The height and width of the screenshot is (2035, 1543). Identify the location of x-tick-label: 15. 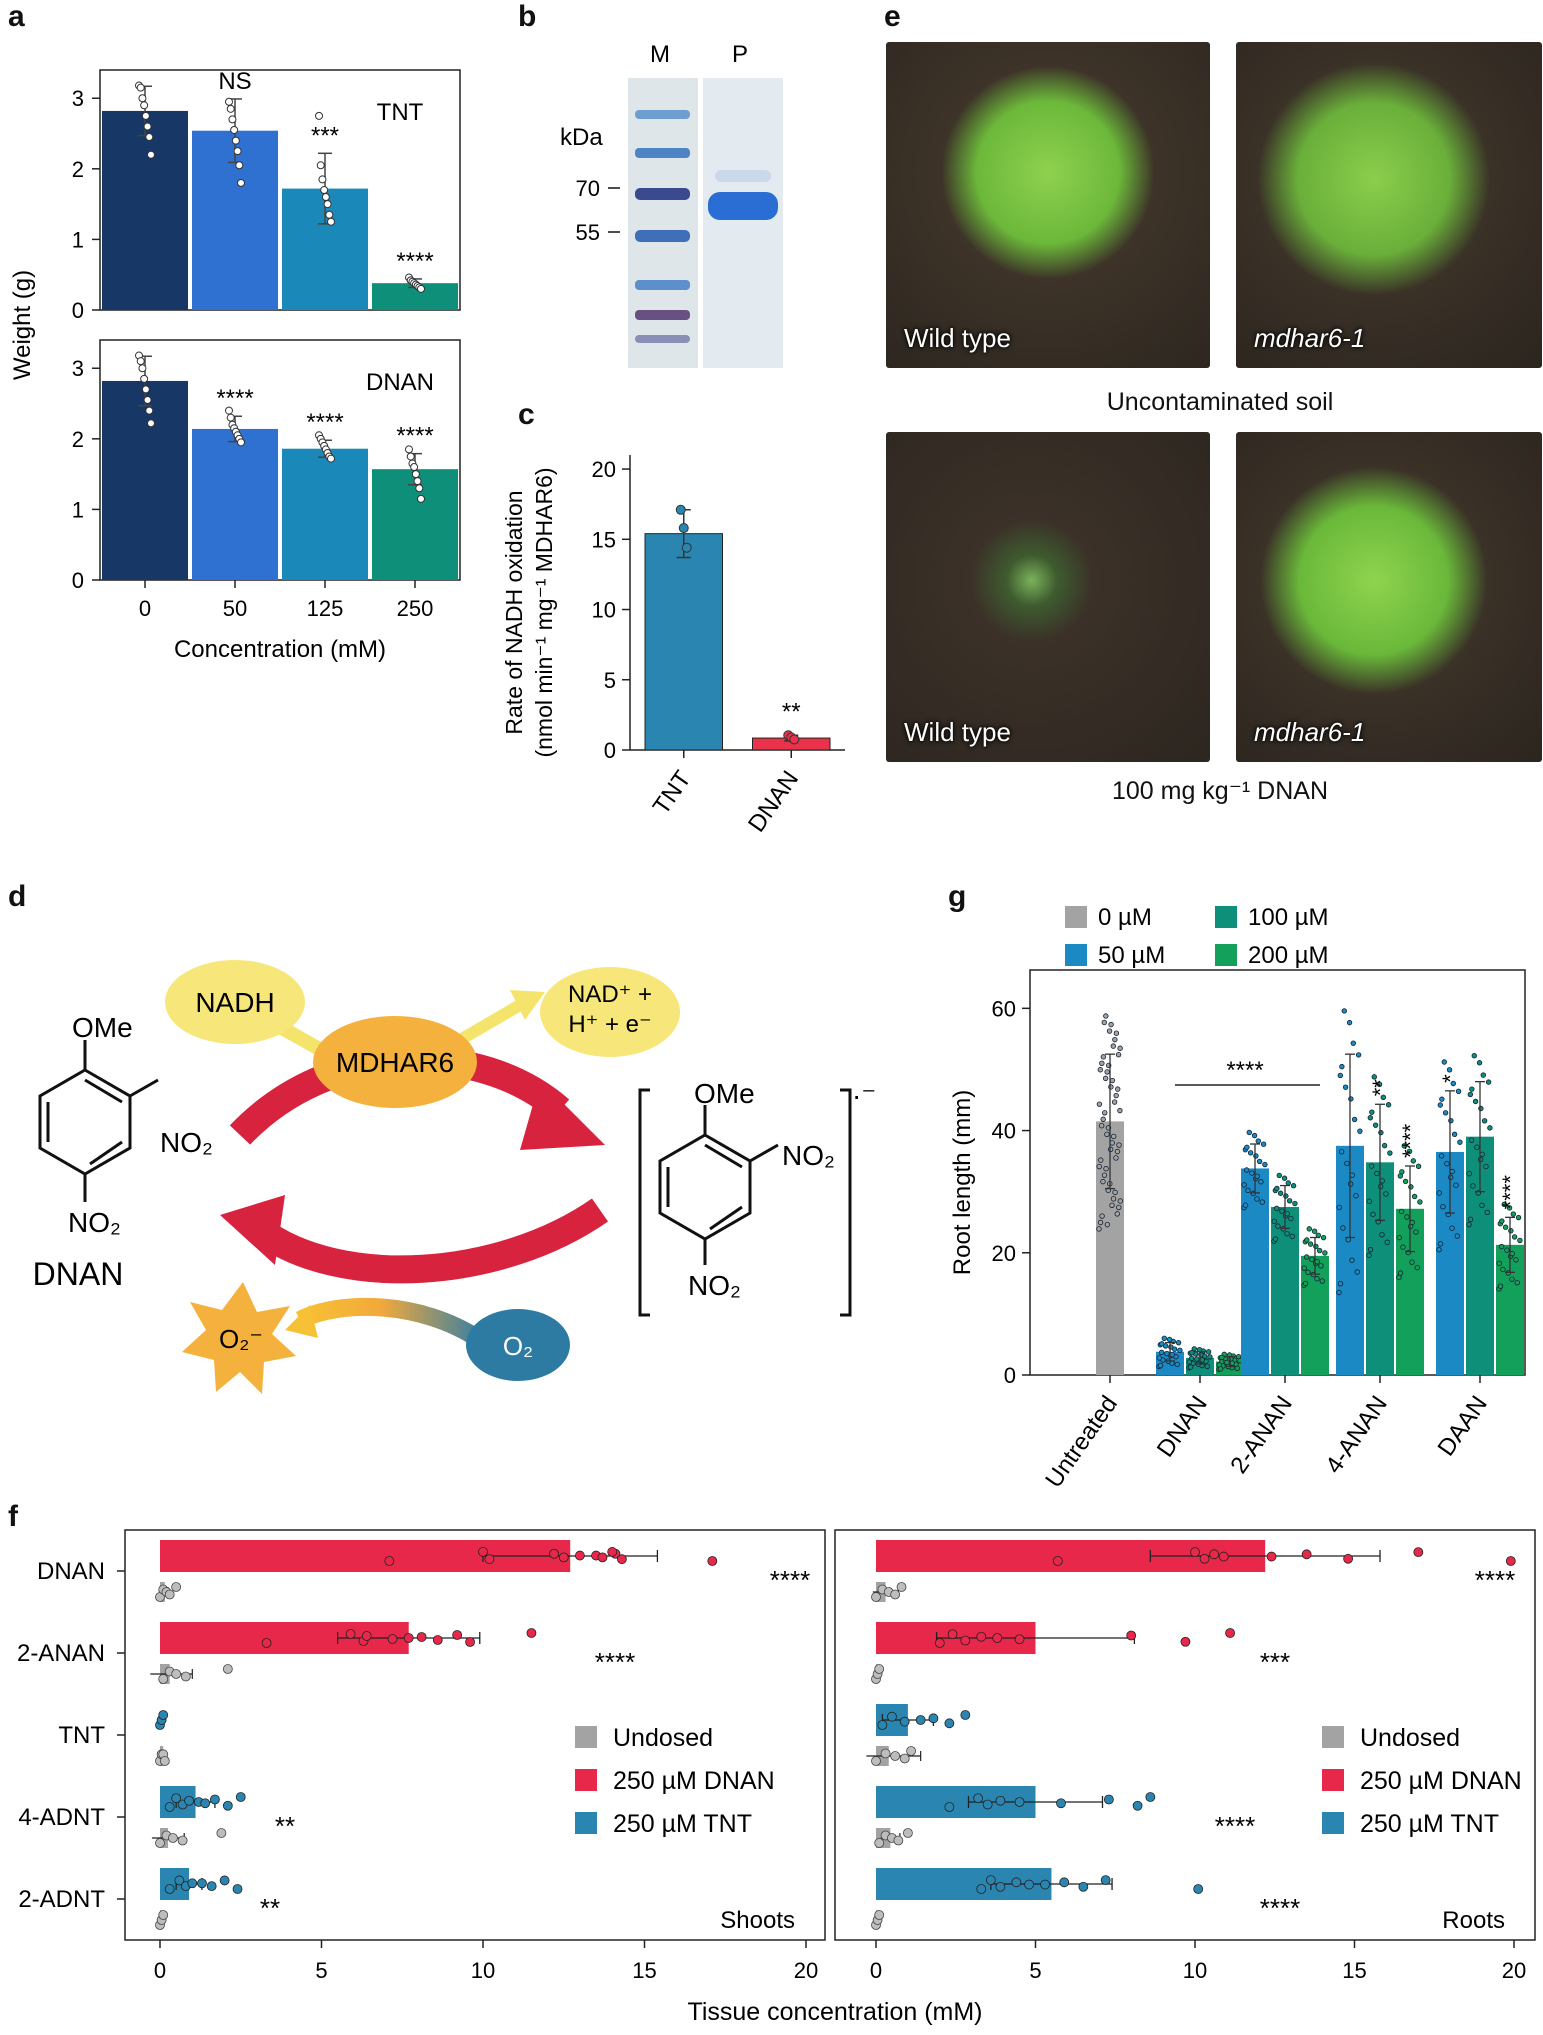
(1354, 1970).